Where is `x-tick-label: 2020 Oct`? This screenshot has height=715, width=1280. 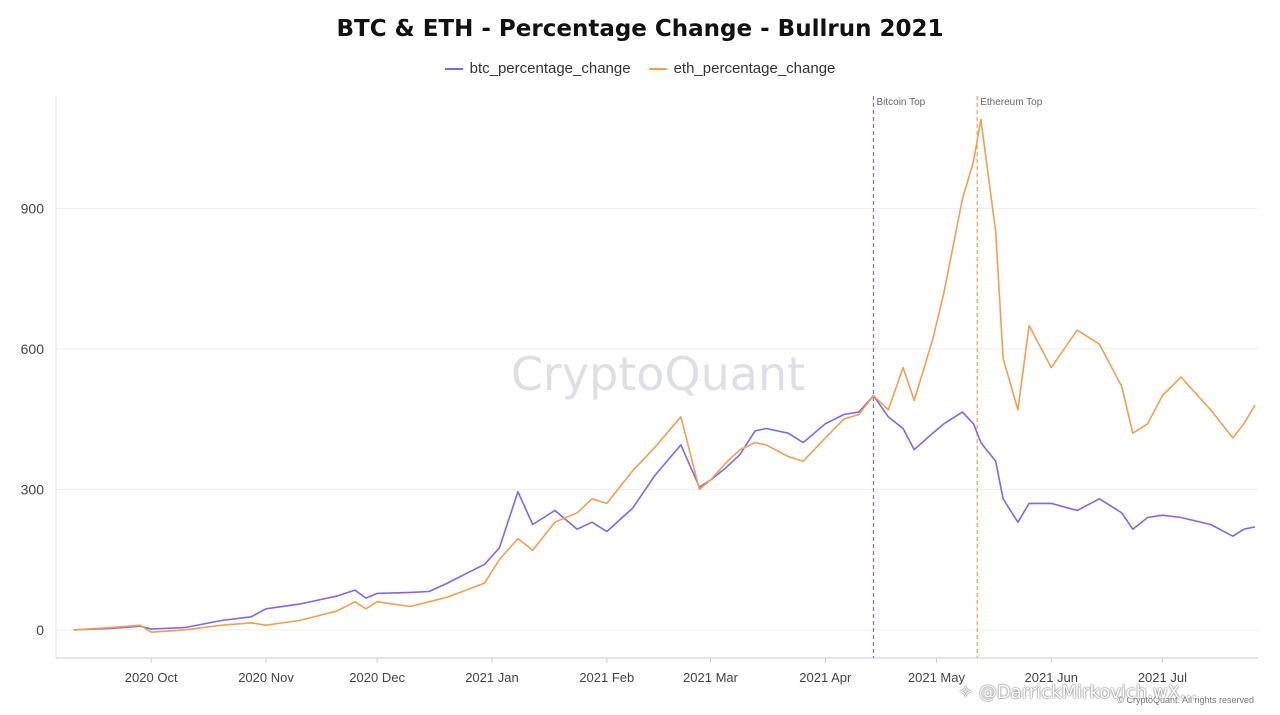 x-tick-label: 2020 Oct is located at coordinates (151, 677).